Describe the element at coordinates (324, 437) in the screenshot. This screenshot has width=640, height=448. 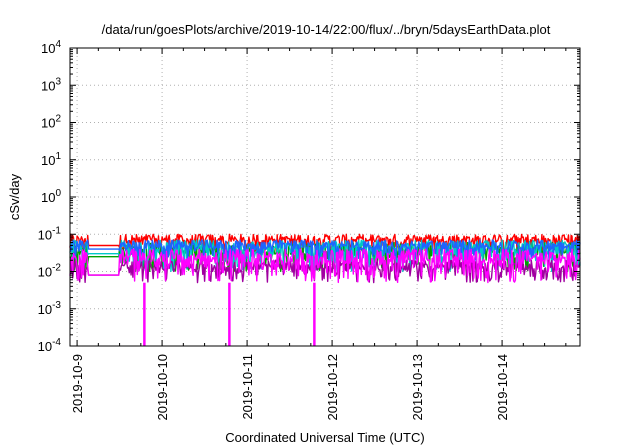
I see `x-axis-label: Coordinated Universal Time (UTC)` at that location.